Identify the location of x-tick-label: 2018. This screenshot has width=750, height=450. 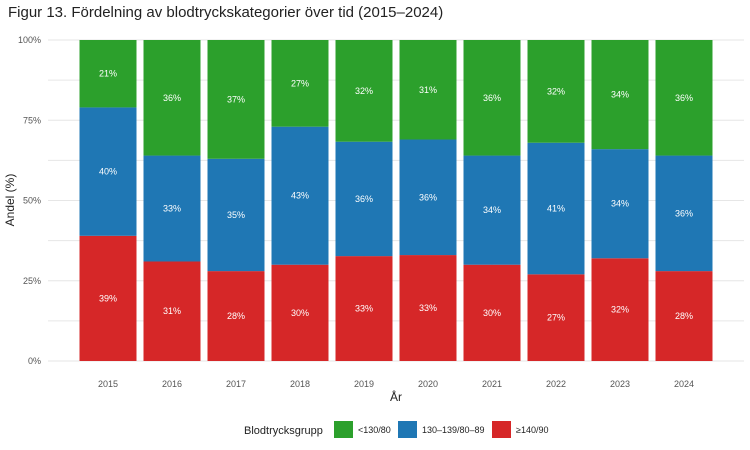
(300, 384).